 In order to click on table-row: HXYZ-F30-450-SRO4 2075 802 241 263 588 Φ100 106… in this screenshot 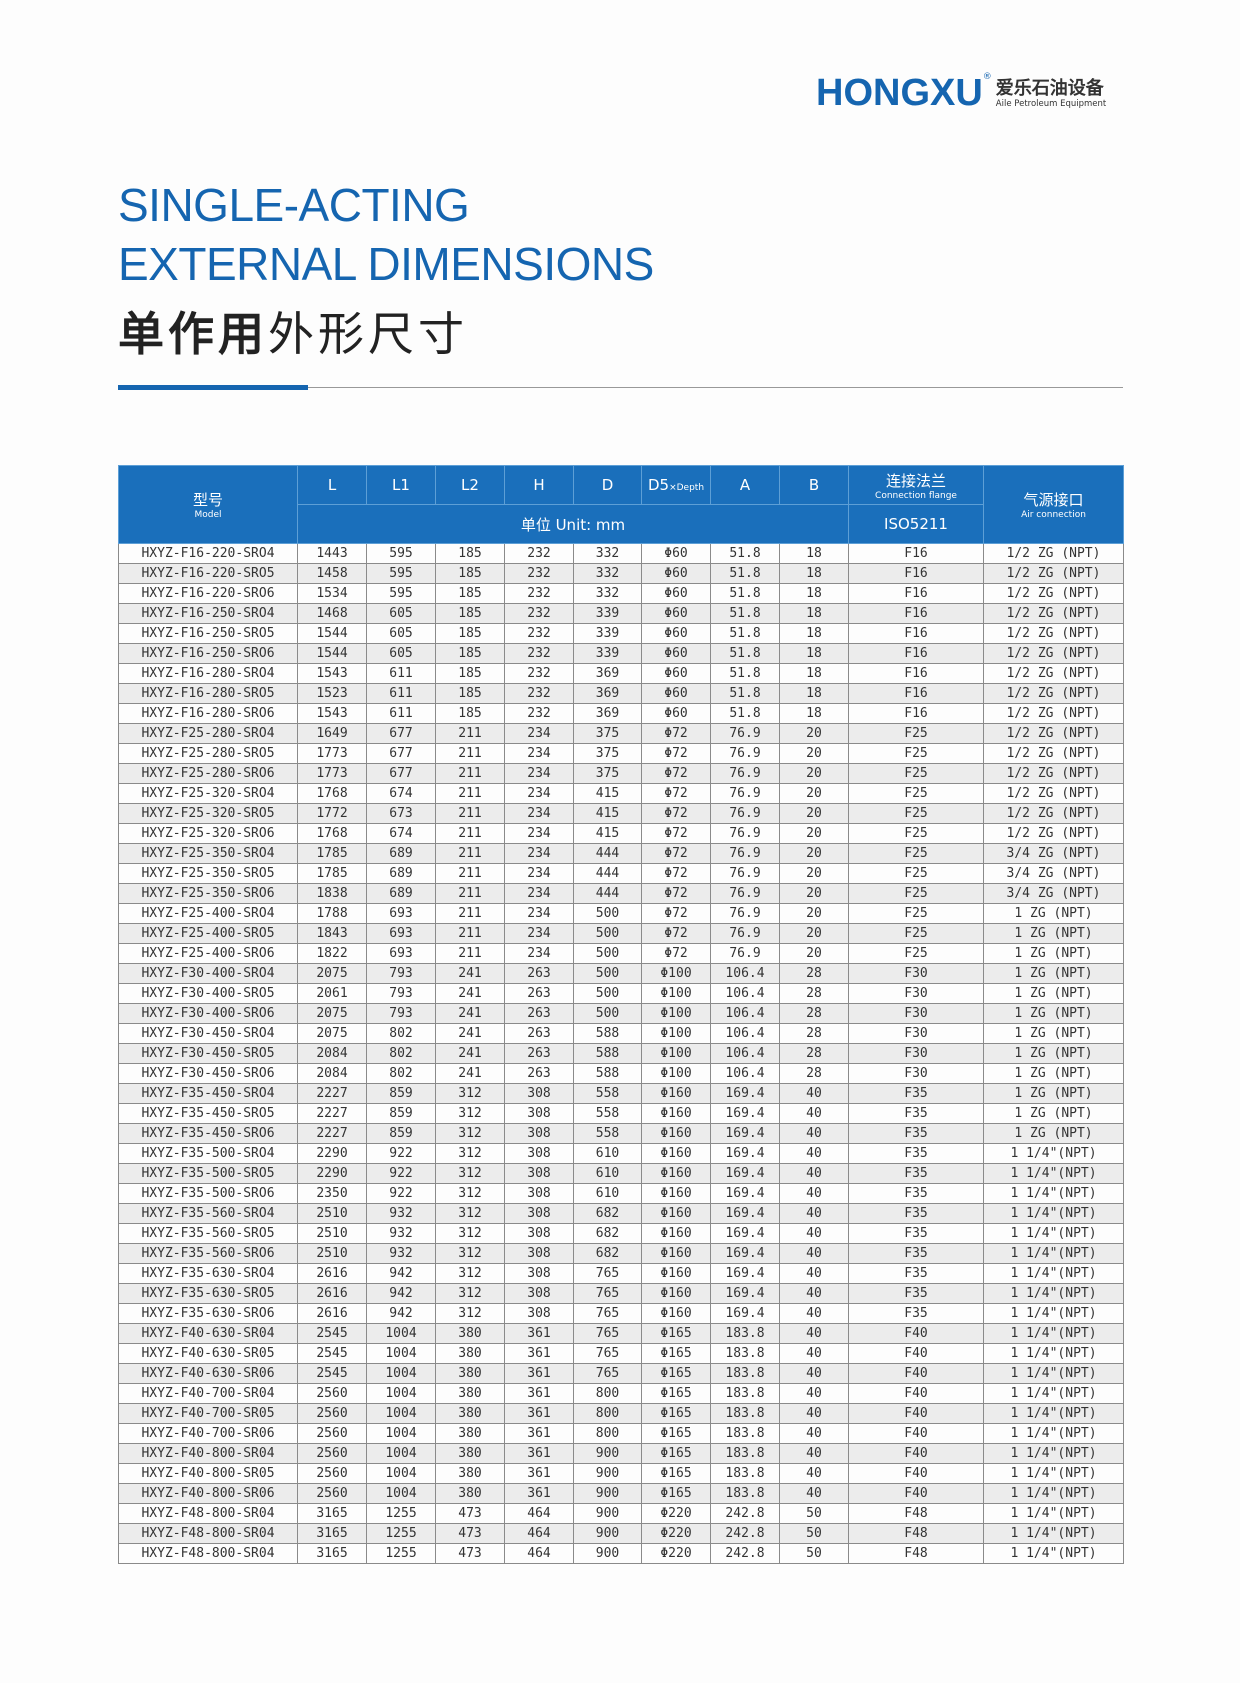, I will do `click(621, 1033)`.